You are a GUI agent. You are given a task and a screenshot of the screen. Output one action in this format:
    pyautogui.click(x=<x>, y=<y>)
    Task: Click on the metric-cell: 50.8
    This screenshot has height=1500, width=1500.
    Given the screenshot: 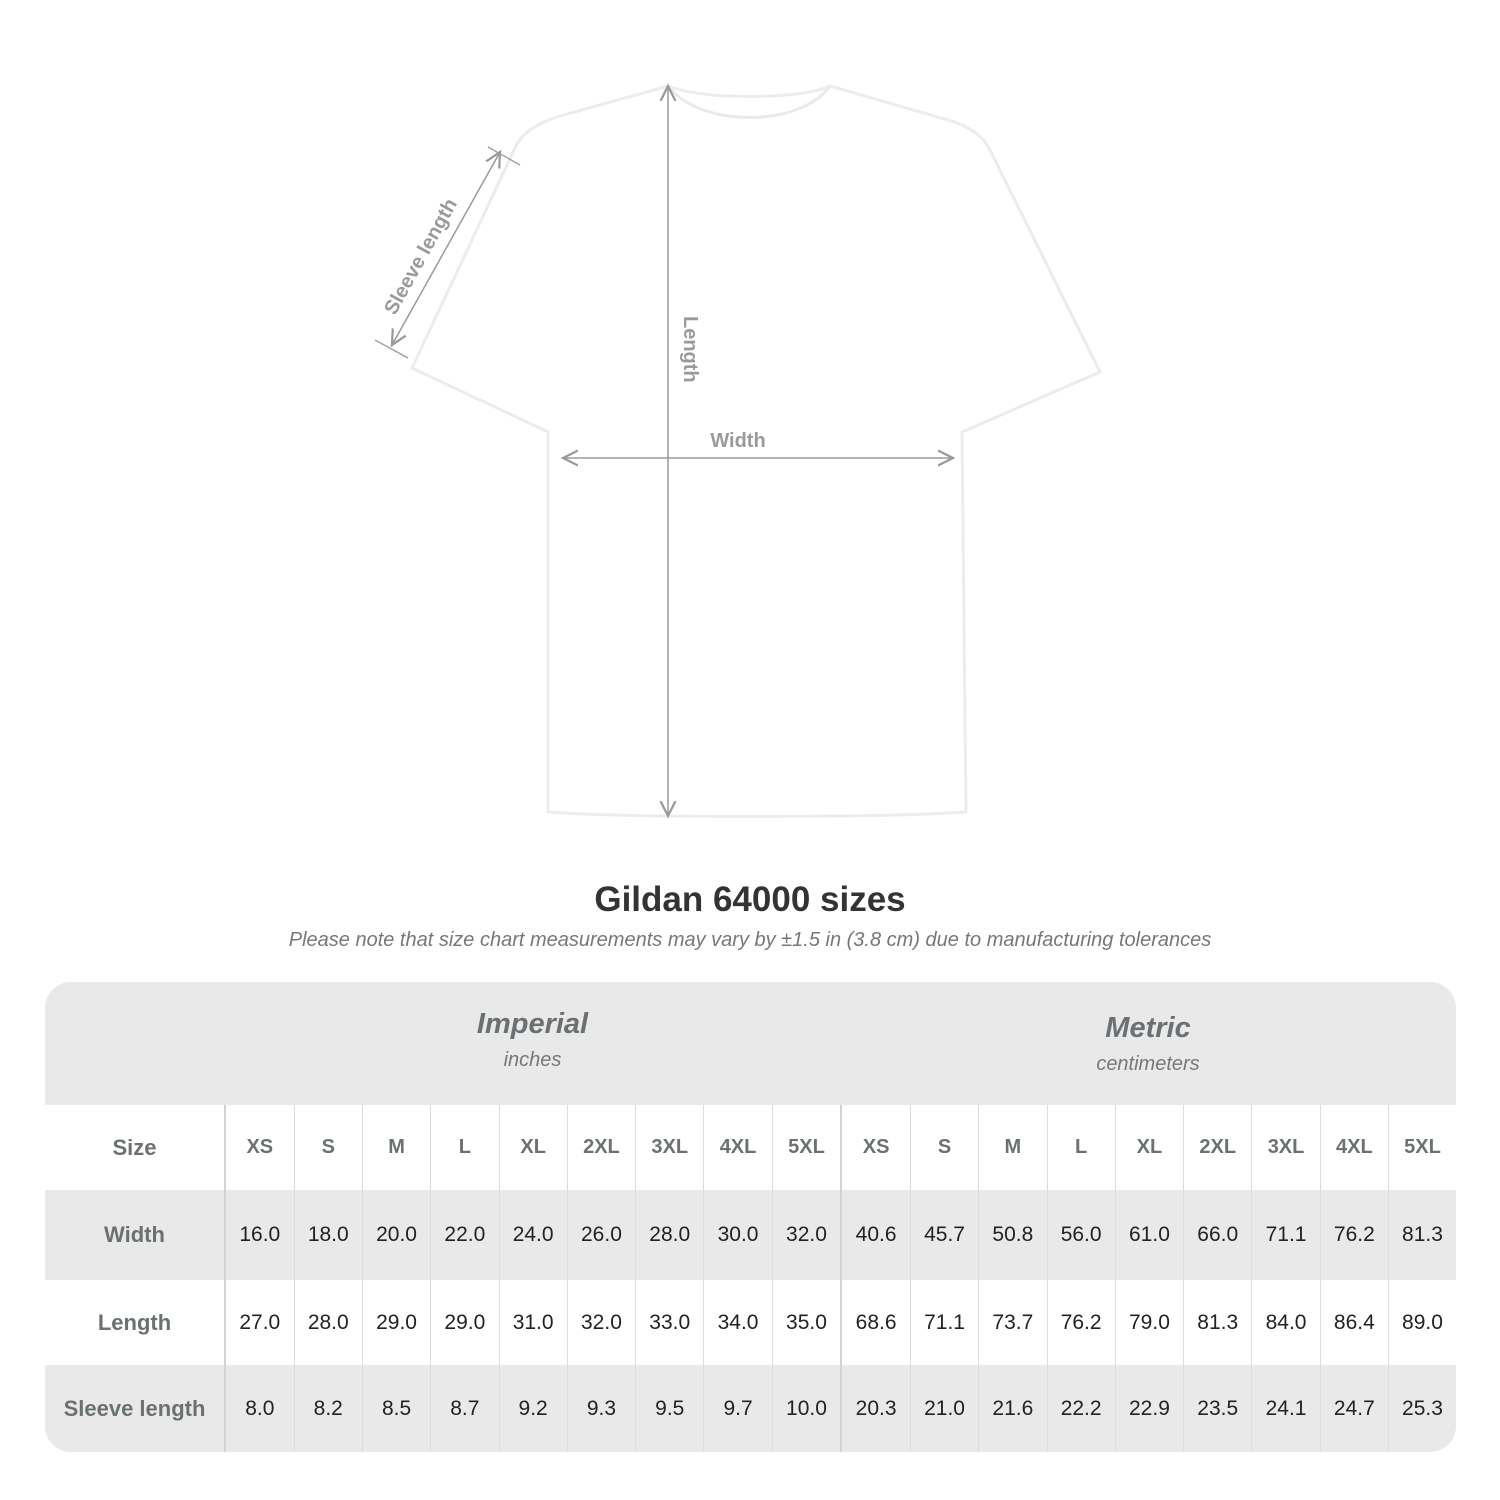 What is the action you would take?
    pyautogui.click(x=1012, y=1235)
    